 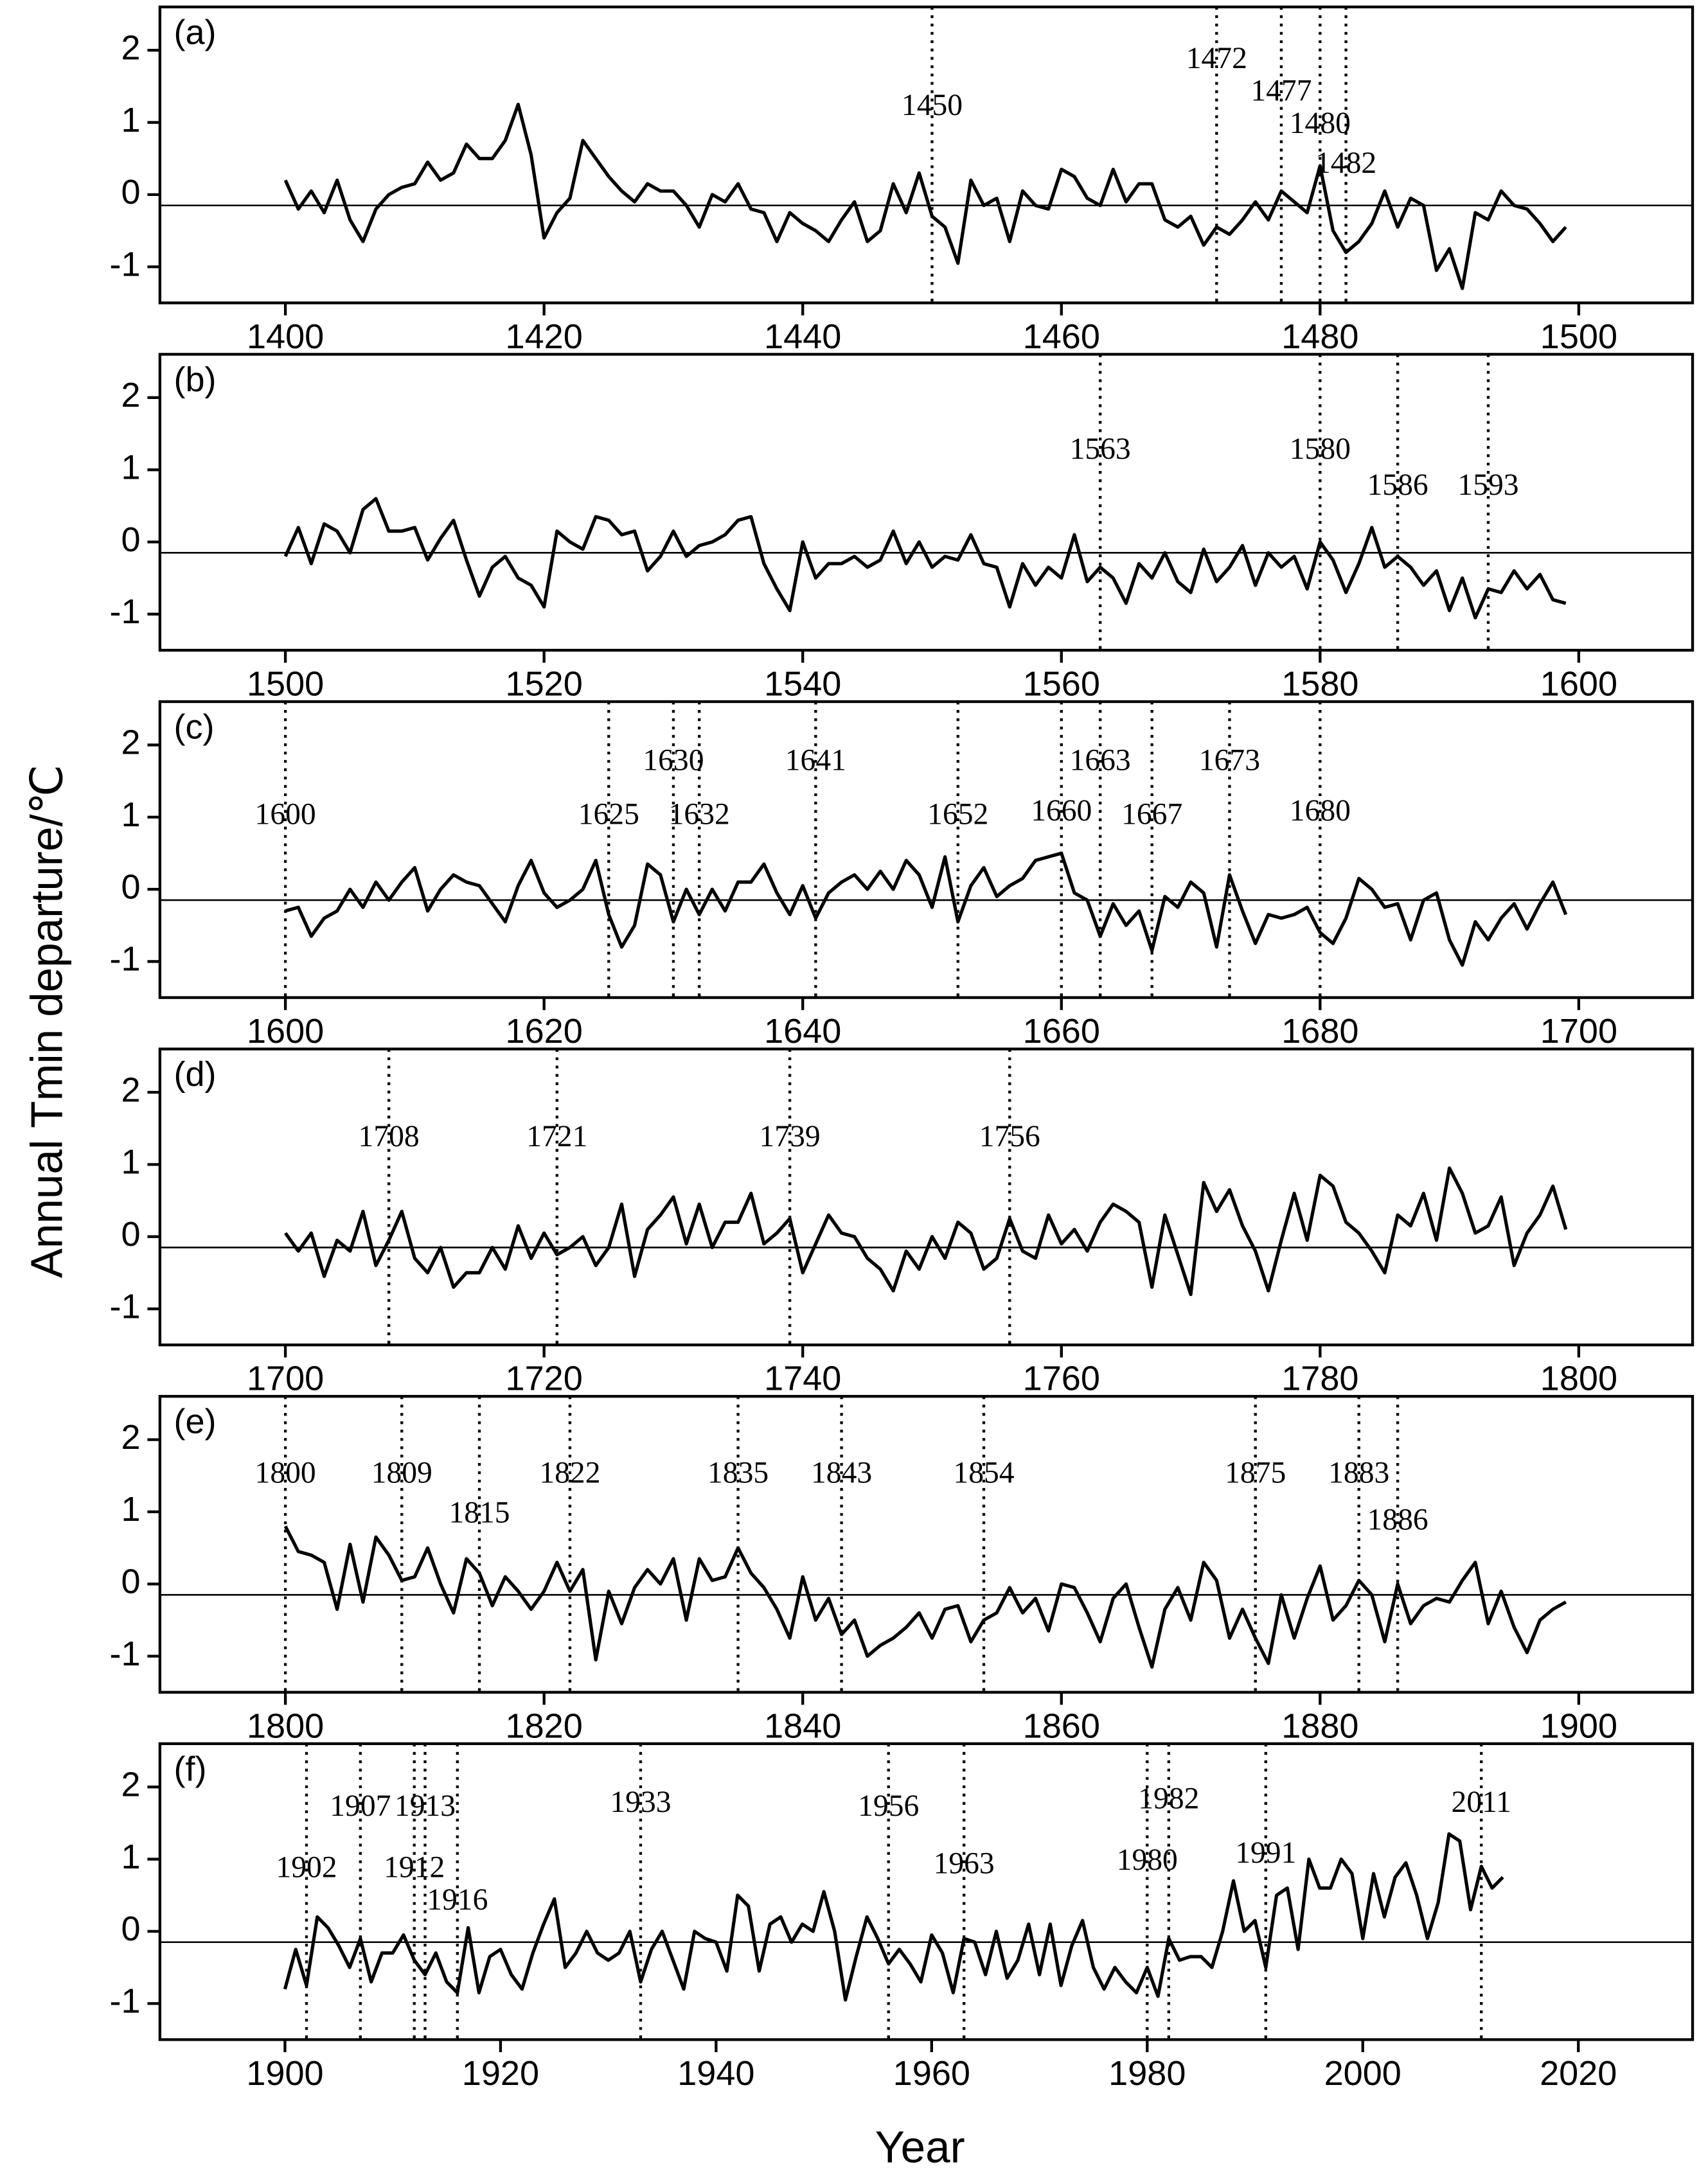 What do you see at coordinates (1358, 1473) in the screenshot?
I see `event-label: 1883` at bounding box center [1358, 1473].